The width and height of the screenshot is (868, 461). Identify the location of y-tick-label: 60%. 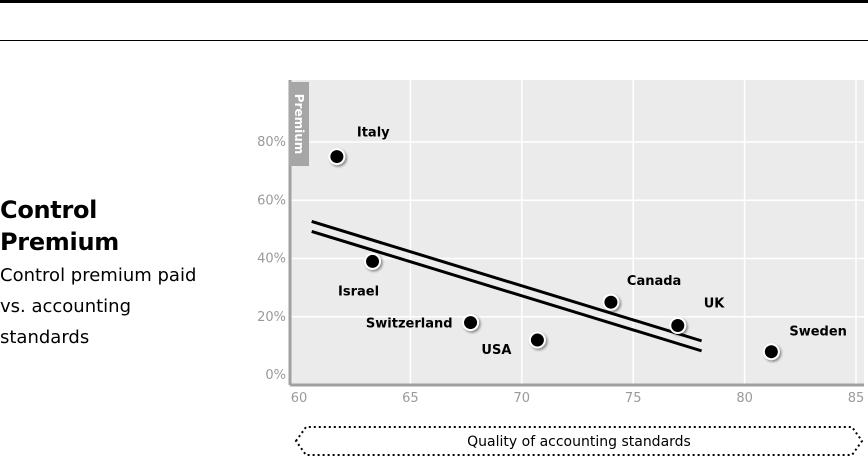
(271, 200).